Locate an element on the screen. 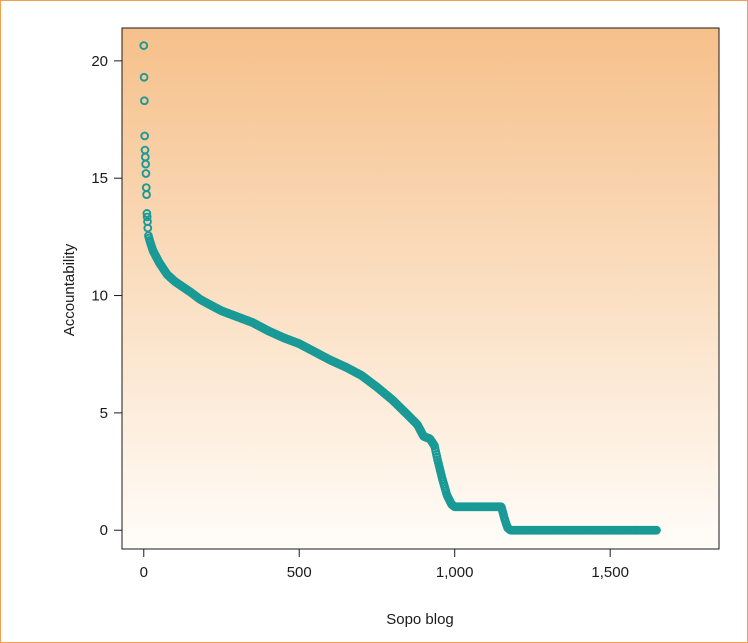 Image resolution: width=748 pixels, height=643 pixels. x-axis-title: Sopo blog is located at coordinates (420, 619).